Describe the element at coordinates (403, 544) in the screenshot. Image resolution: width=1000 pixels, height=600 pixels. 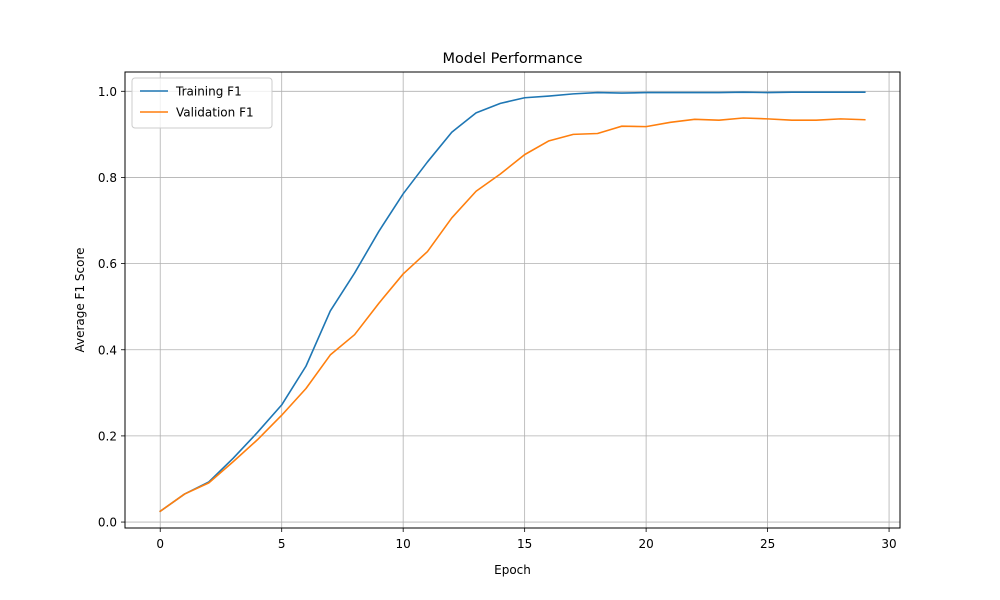
I see `x-tick-label: 10` at that location.